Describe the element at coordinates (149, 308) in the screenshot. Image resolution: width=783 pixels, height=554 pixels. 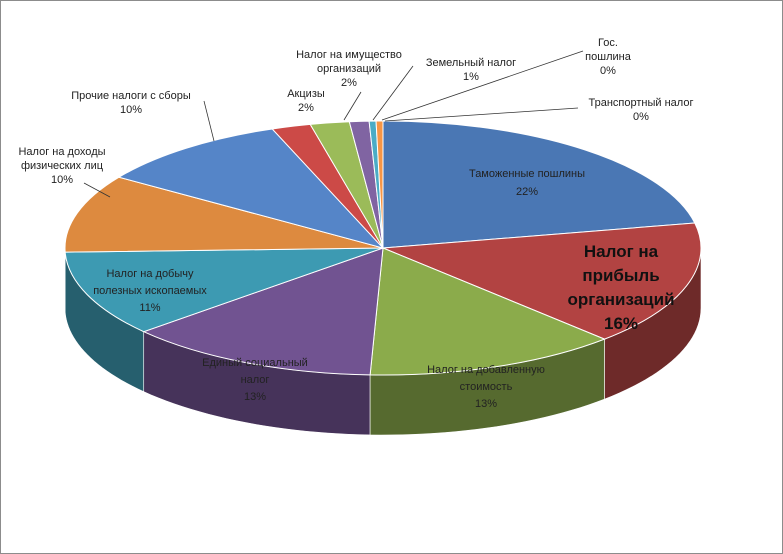
I see `slice-label-line: 11%` at that location.